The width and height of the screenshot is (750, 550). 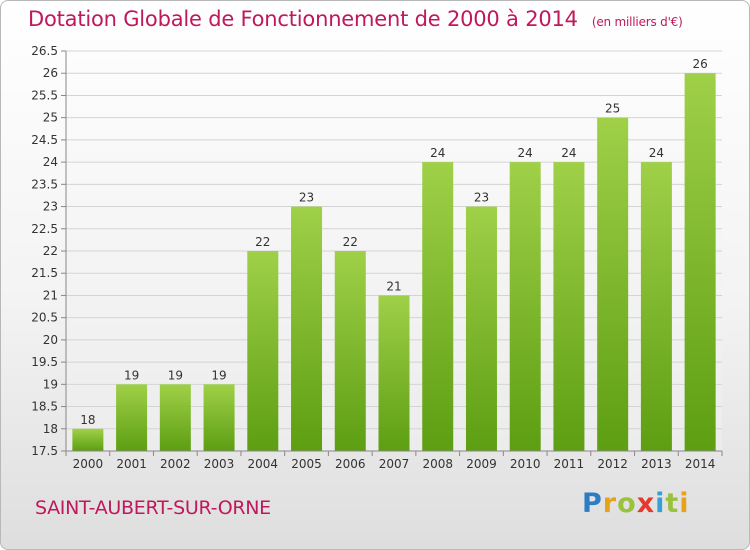 I want to click on y-tick-label: 24.5, so click(x=44, y=140).